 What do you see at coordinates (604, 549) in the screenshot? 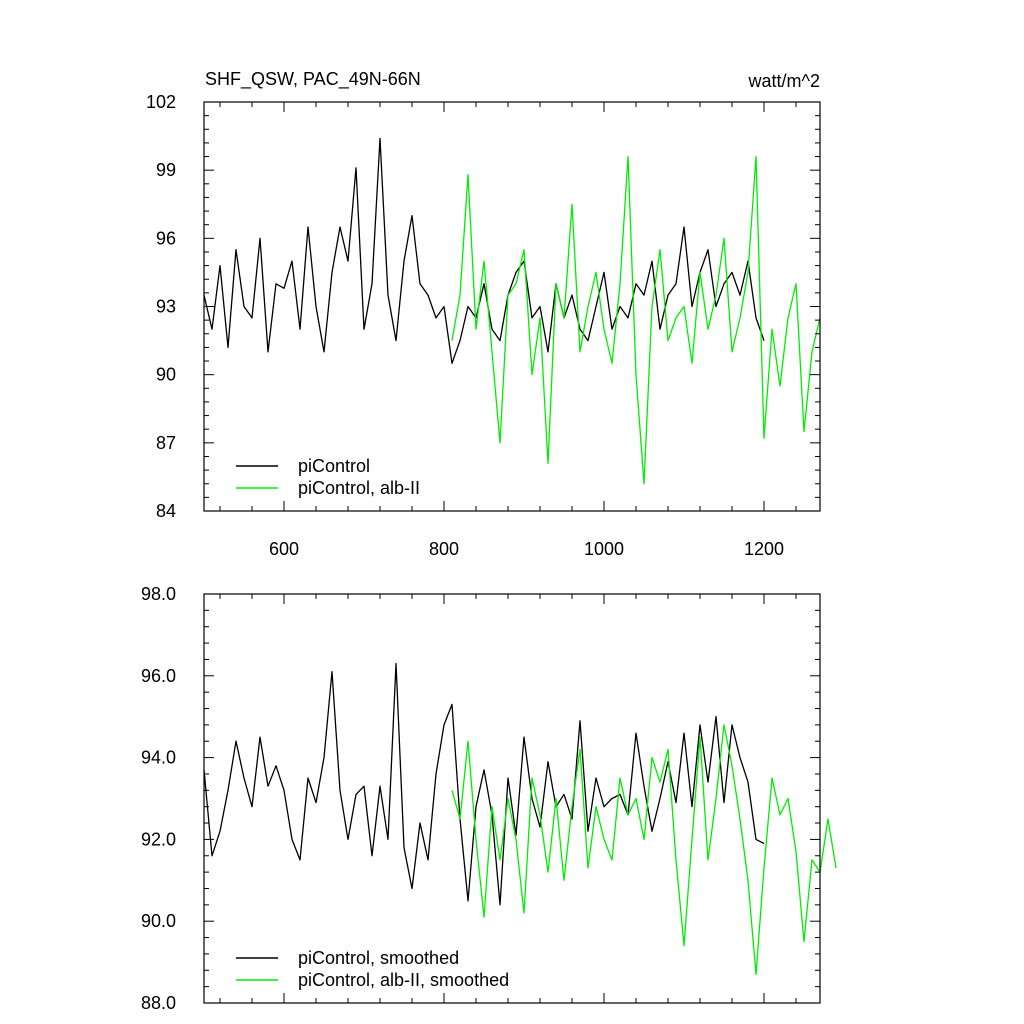
I see `x-tick-label: 1000` at bounding box center [604, 549].